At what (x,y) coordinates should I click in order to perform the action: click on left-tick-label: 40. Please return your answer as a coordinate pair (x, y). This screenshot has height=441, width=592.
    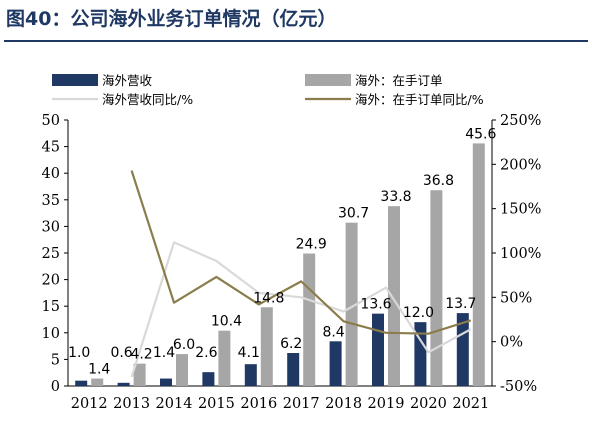
    Looking at the image, I should click on (51, 174).